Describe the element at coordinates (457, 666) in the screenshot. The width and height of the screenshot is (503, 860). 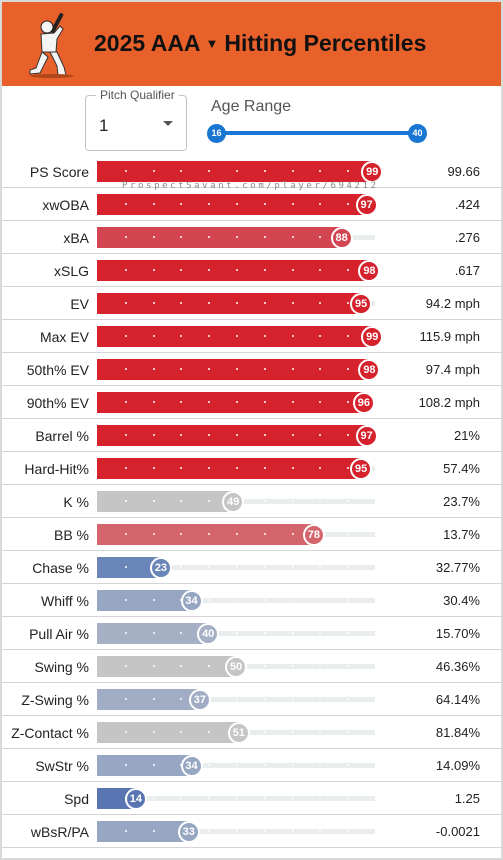
I see `metric-value: 46.36%` at that location.